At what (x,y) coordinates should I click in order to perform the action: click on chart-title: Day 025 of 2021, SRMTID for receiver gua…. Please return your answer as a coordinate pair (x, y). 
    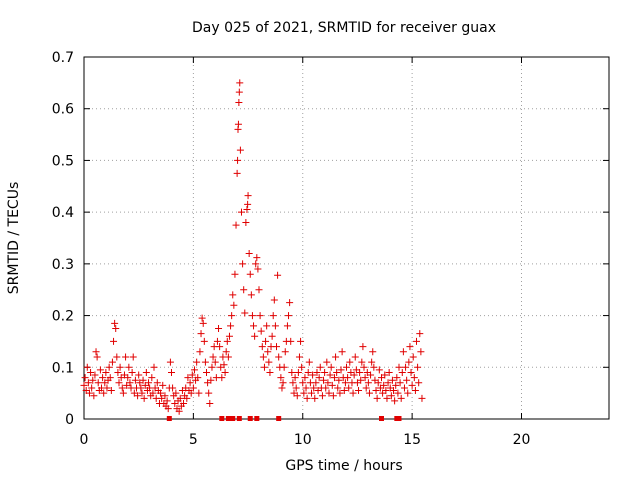
    Looking at the image, I should click on (344, 28).